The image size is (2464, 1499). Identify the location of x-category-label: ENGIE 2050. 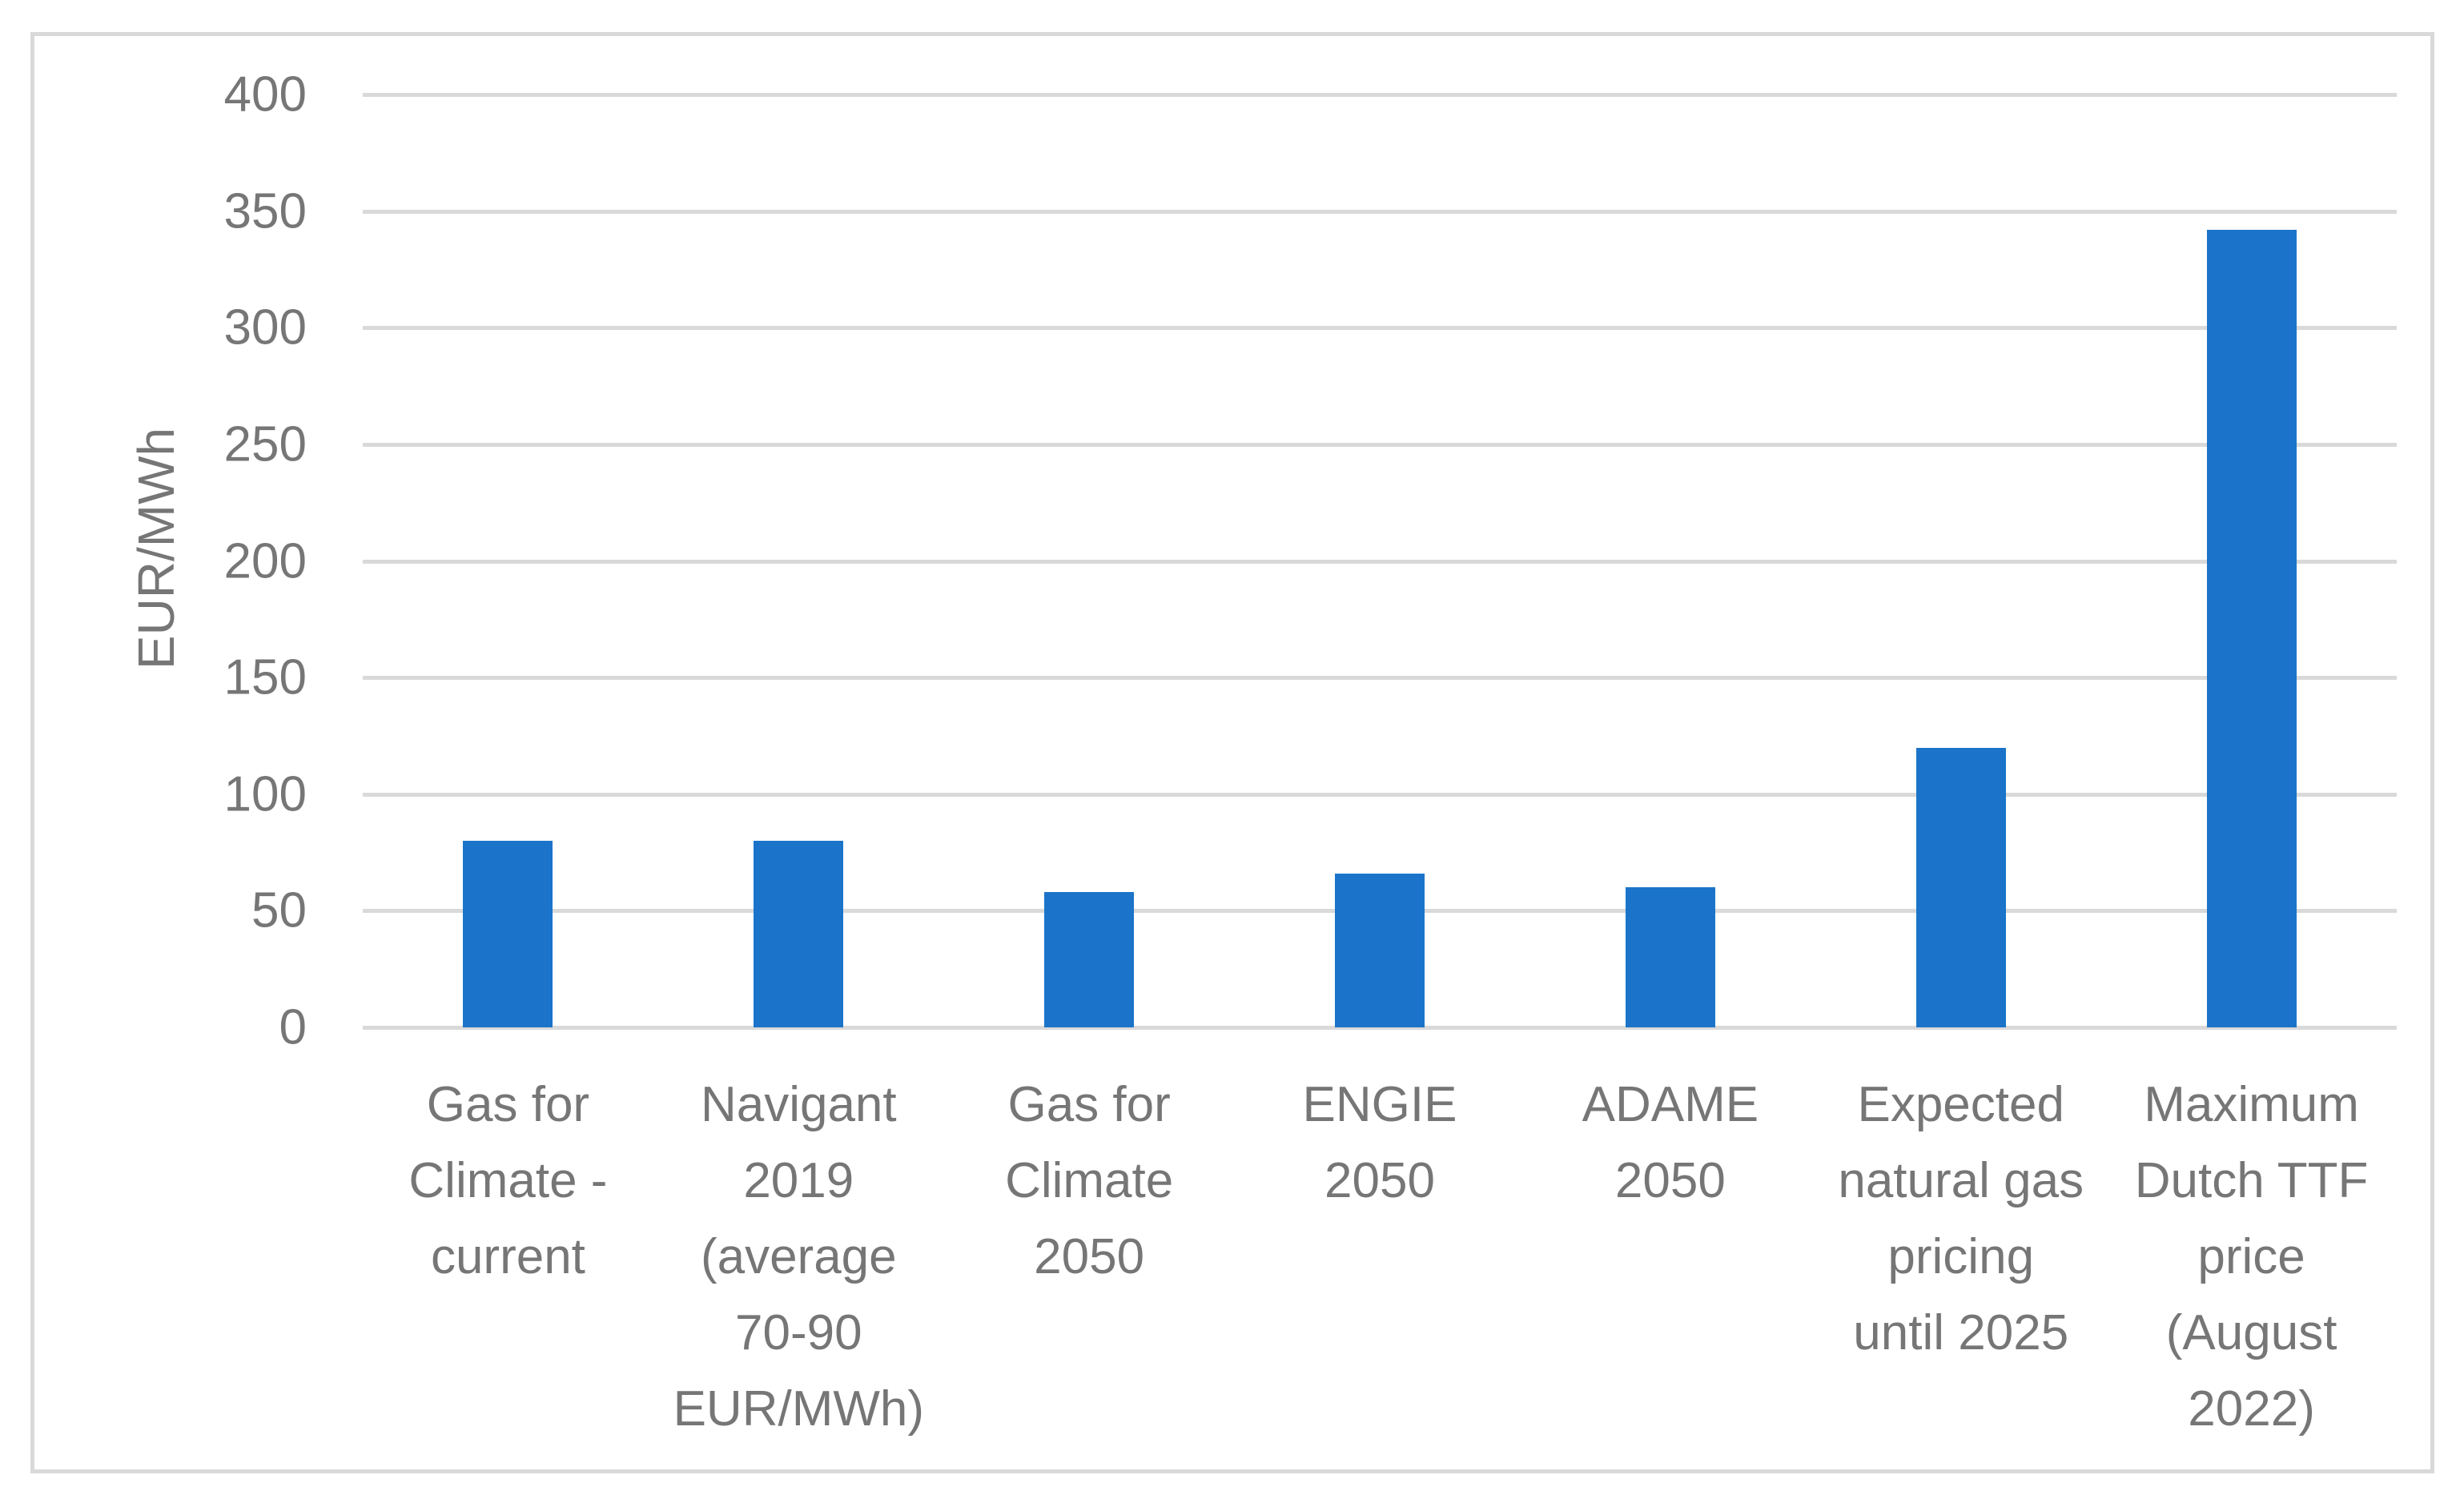
(1379, 1142).